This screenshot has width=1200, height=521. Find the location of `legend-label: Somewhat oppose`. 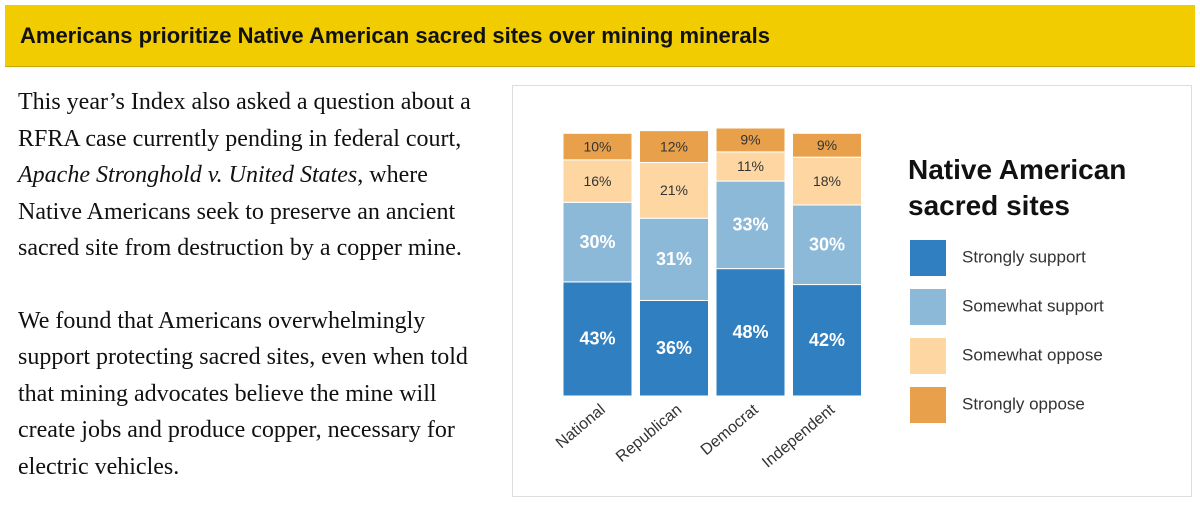

legend-label: Somewhat oppose is located at coordinates (1032, 354).